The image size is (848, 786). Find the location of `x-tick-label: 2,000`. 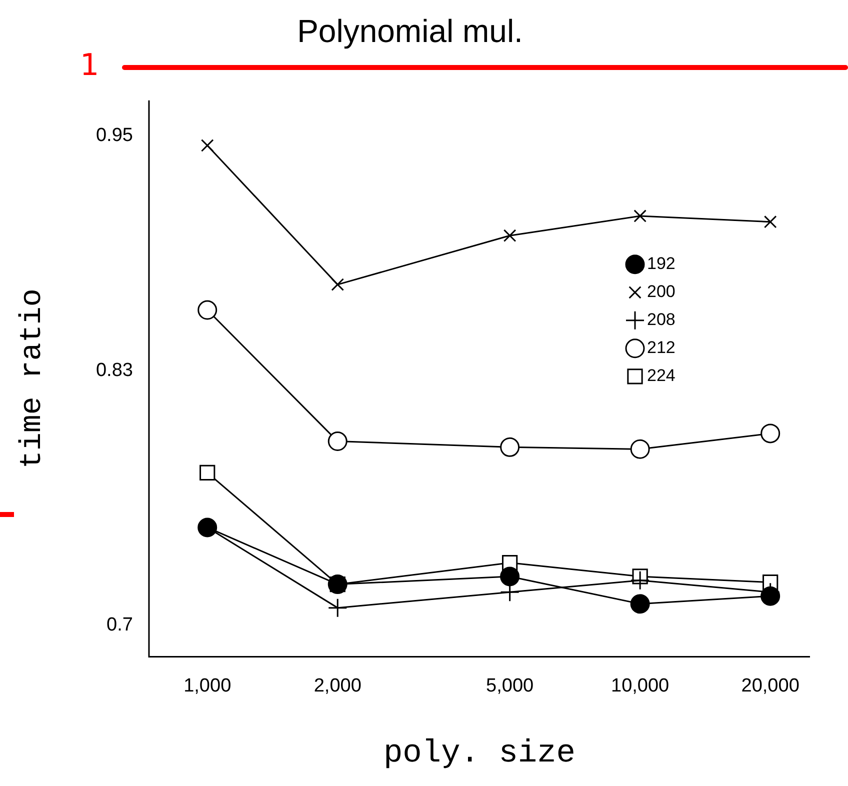

x-tick-label: 2,000 is located at coordinates (338, 685).